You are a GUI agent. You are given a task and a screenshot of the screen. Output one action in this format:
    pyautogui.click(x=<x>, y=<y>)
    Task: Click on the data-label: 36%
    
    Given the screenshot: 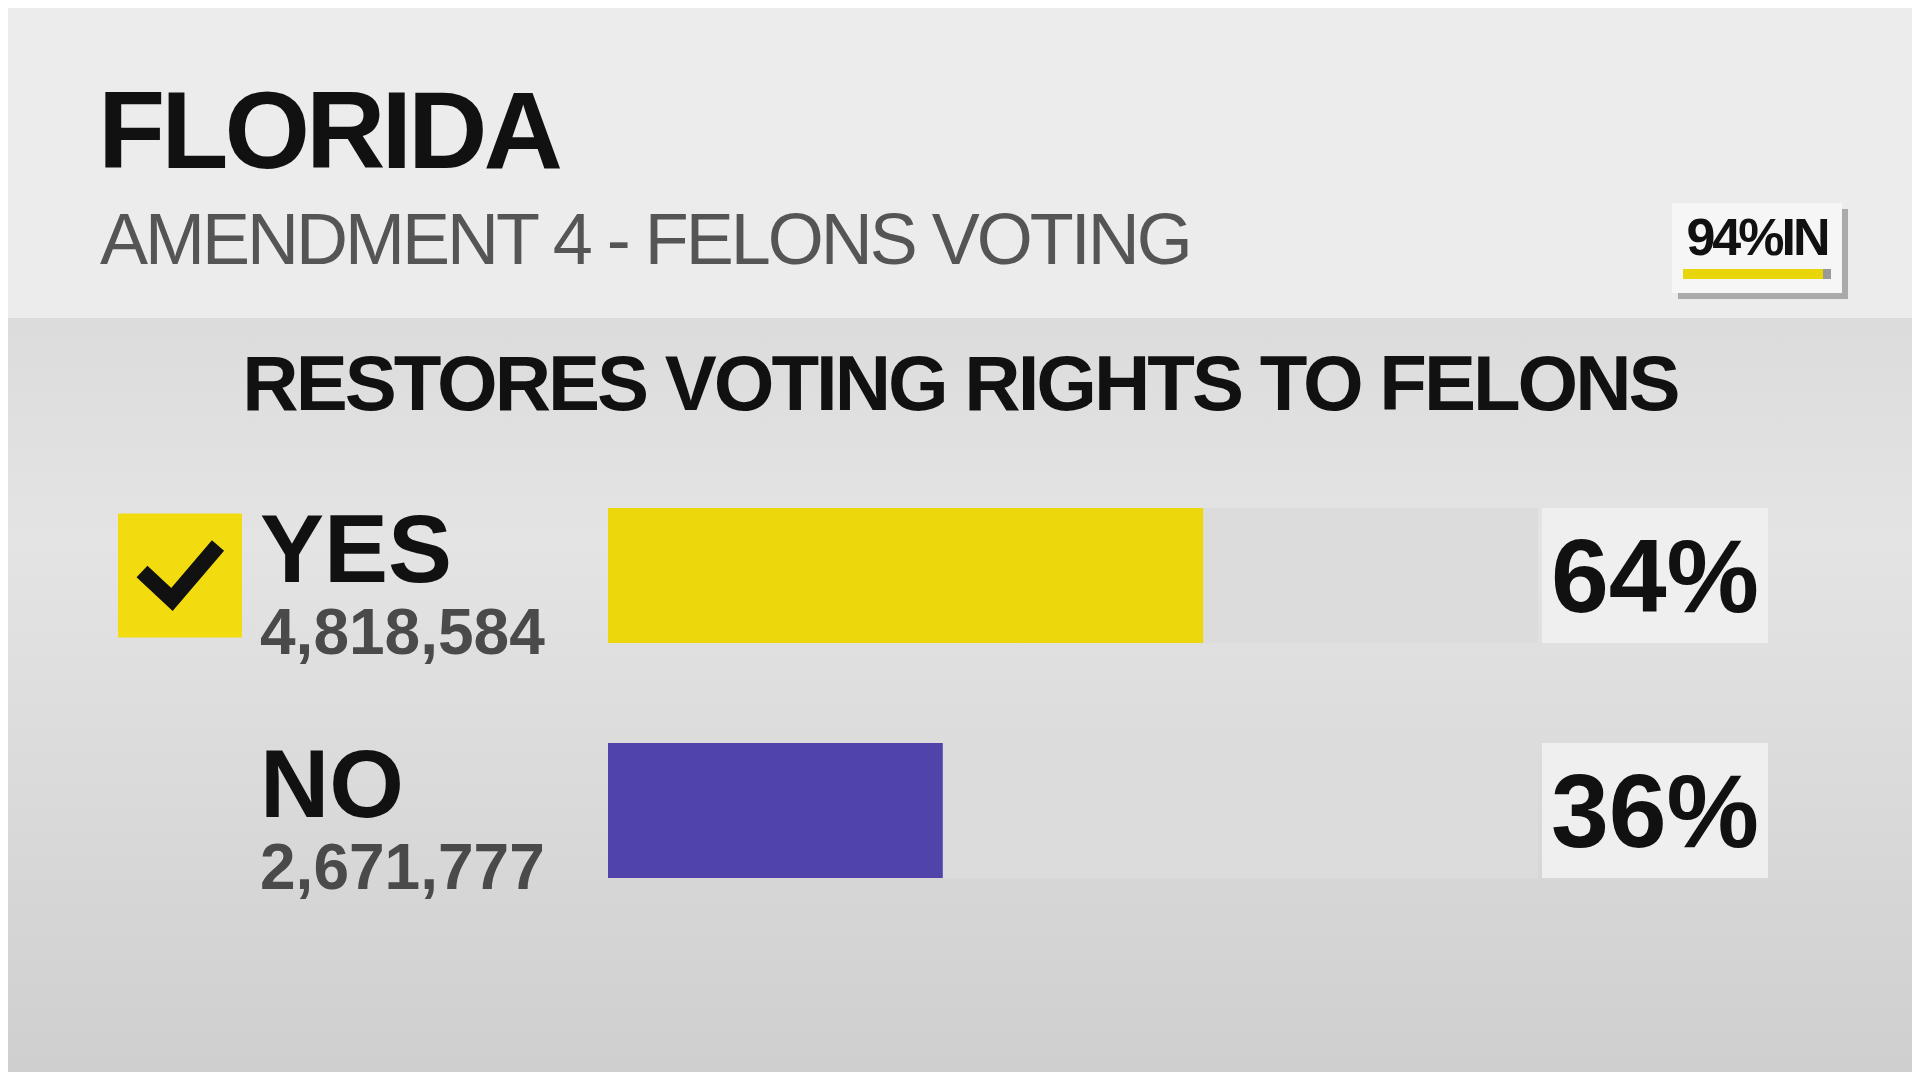 What is the action you would take?
    pyautogui.click(x=1655, y=810)
    